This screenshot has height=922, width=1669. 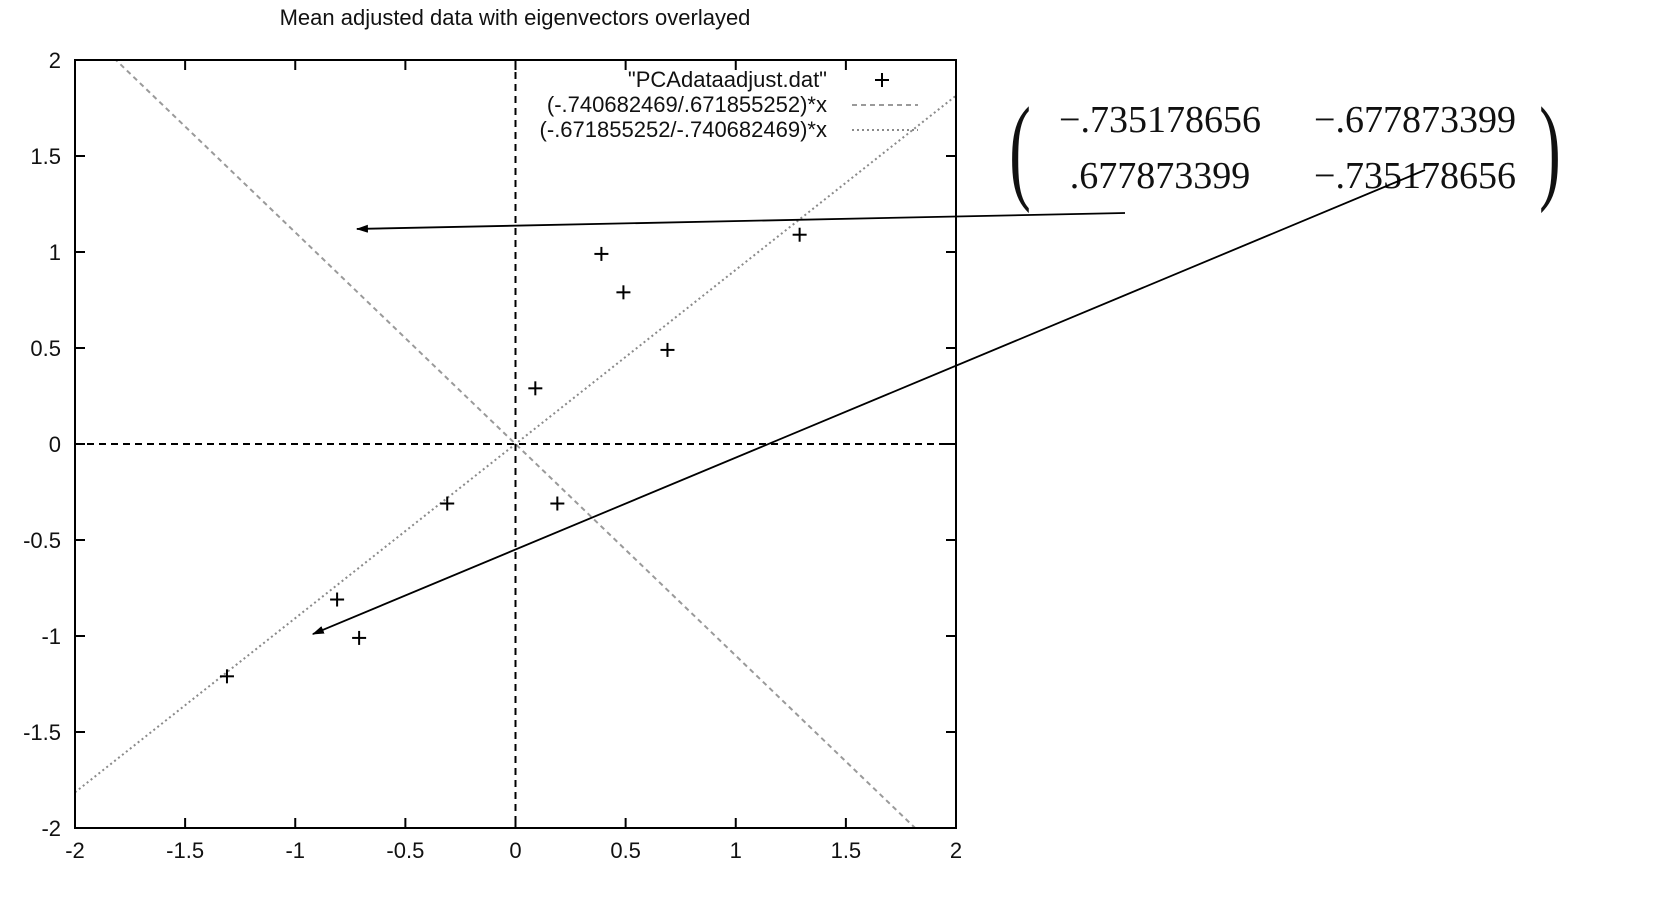 I want to click on x-tick-label: -0.5, so click(x=405, y=850).